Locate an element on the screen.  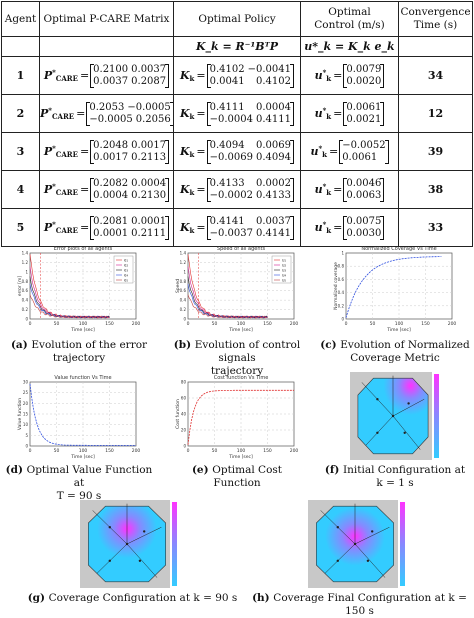
convergence-time-cell: 12 is located at coordinates (435, 113).